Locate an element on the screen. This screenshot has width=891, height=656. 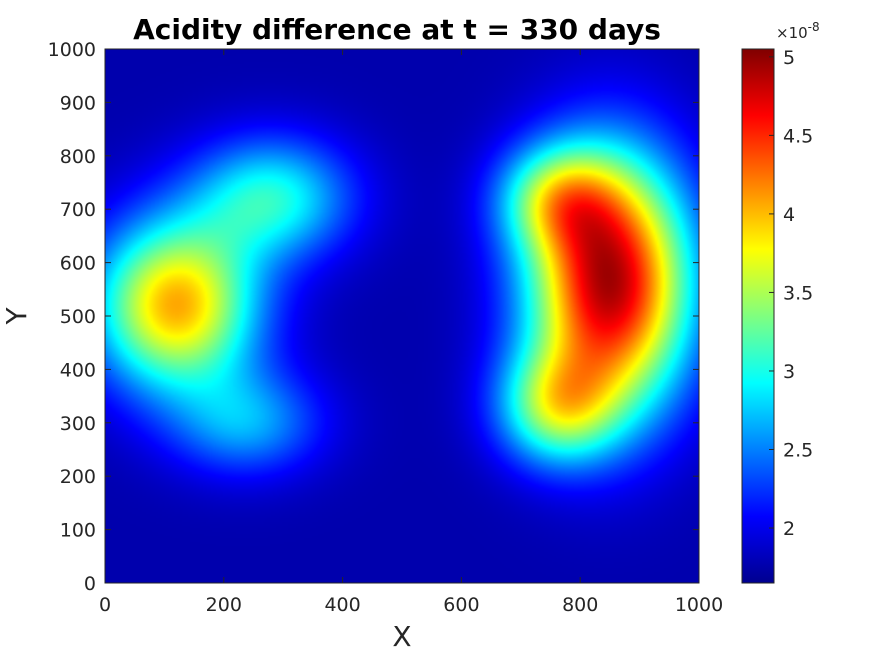
colorbar-ticks: 2 2.5 3 3.5 4 4.5 5 is located at coordinates (791, 293).